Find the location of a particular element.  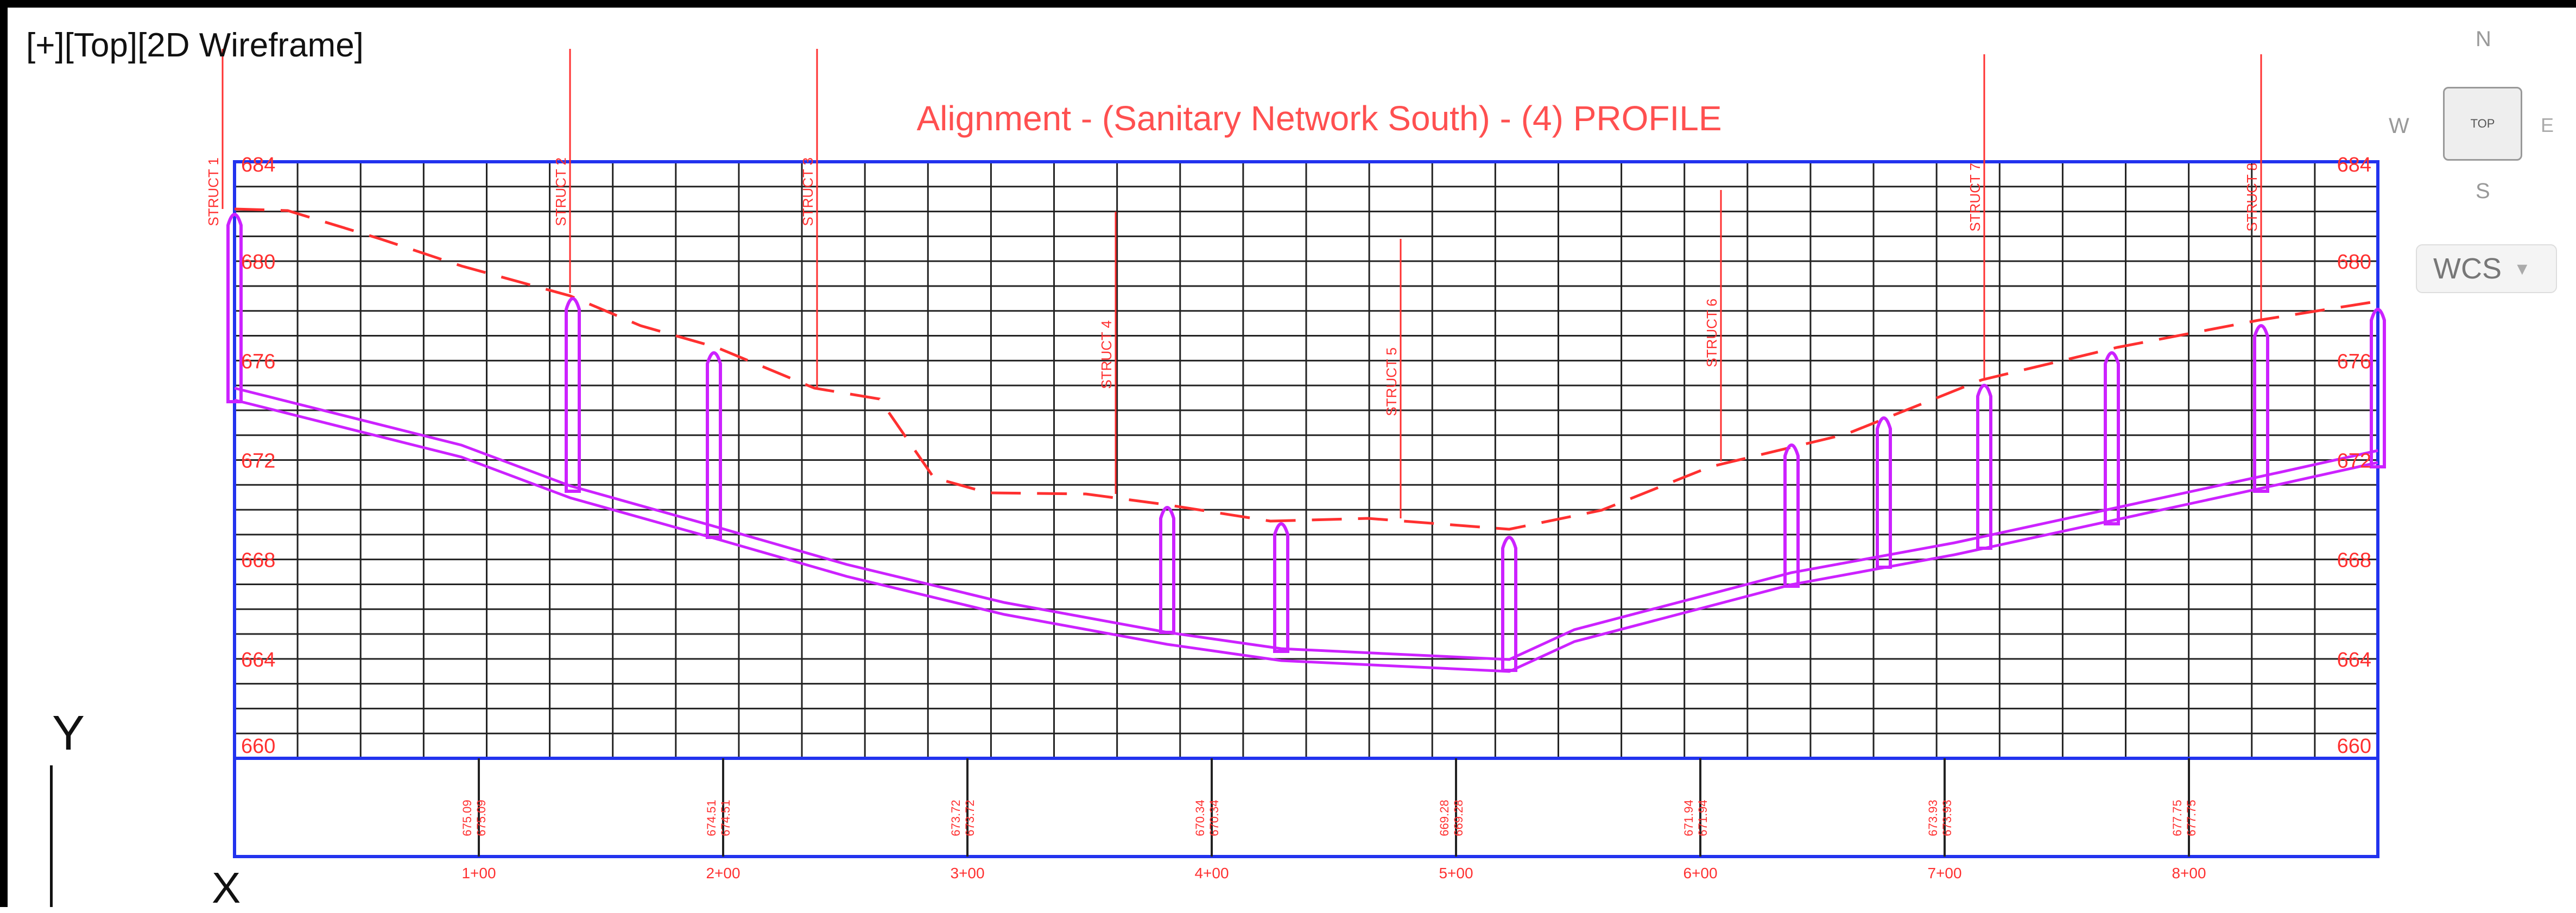

station-label: 4+00 is located at coordinates (1211, 874).